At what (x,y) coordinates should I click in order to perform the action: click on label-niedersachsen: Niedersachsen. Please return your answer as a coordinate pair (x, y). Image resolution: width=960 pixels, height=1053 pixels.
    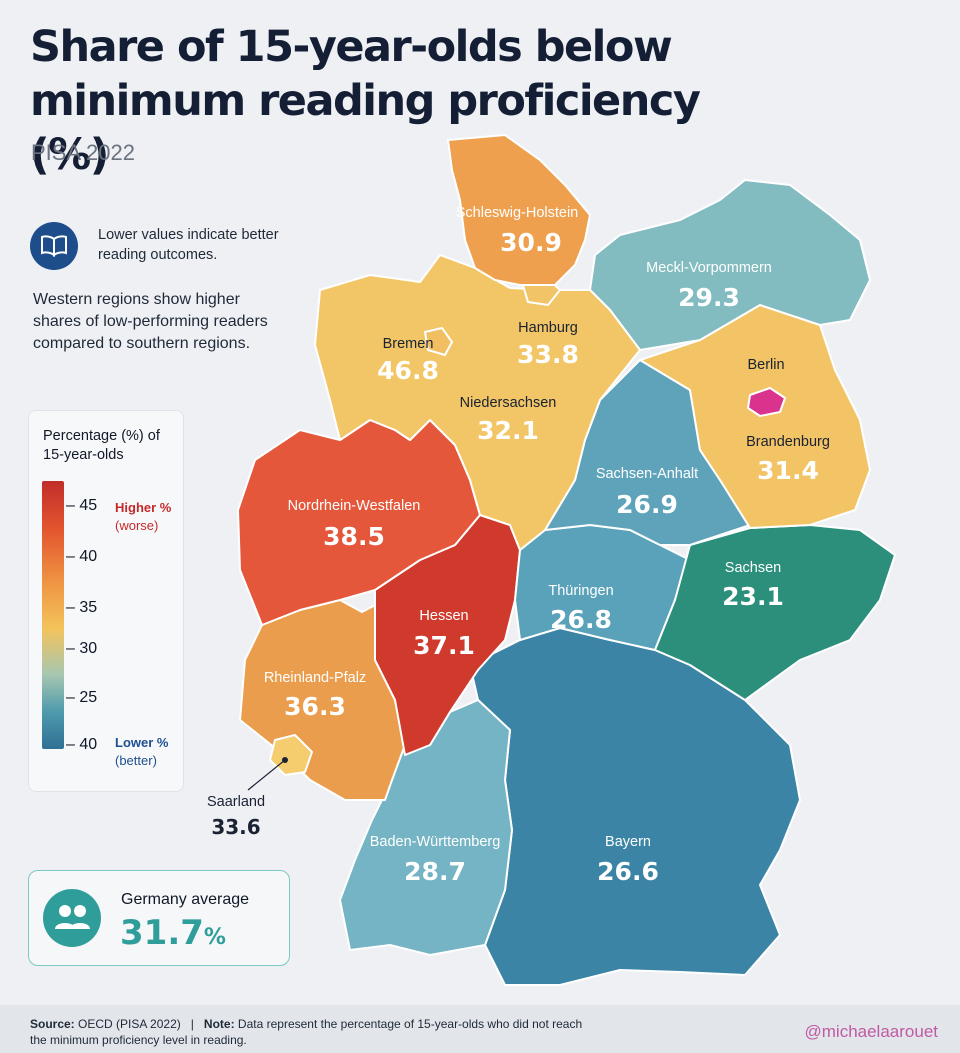
    Looking at the image, I should click on (508, 403).